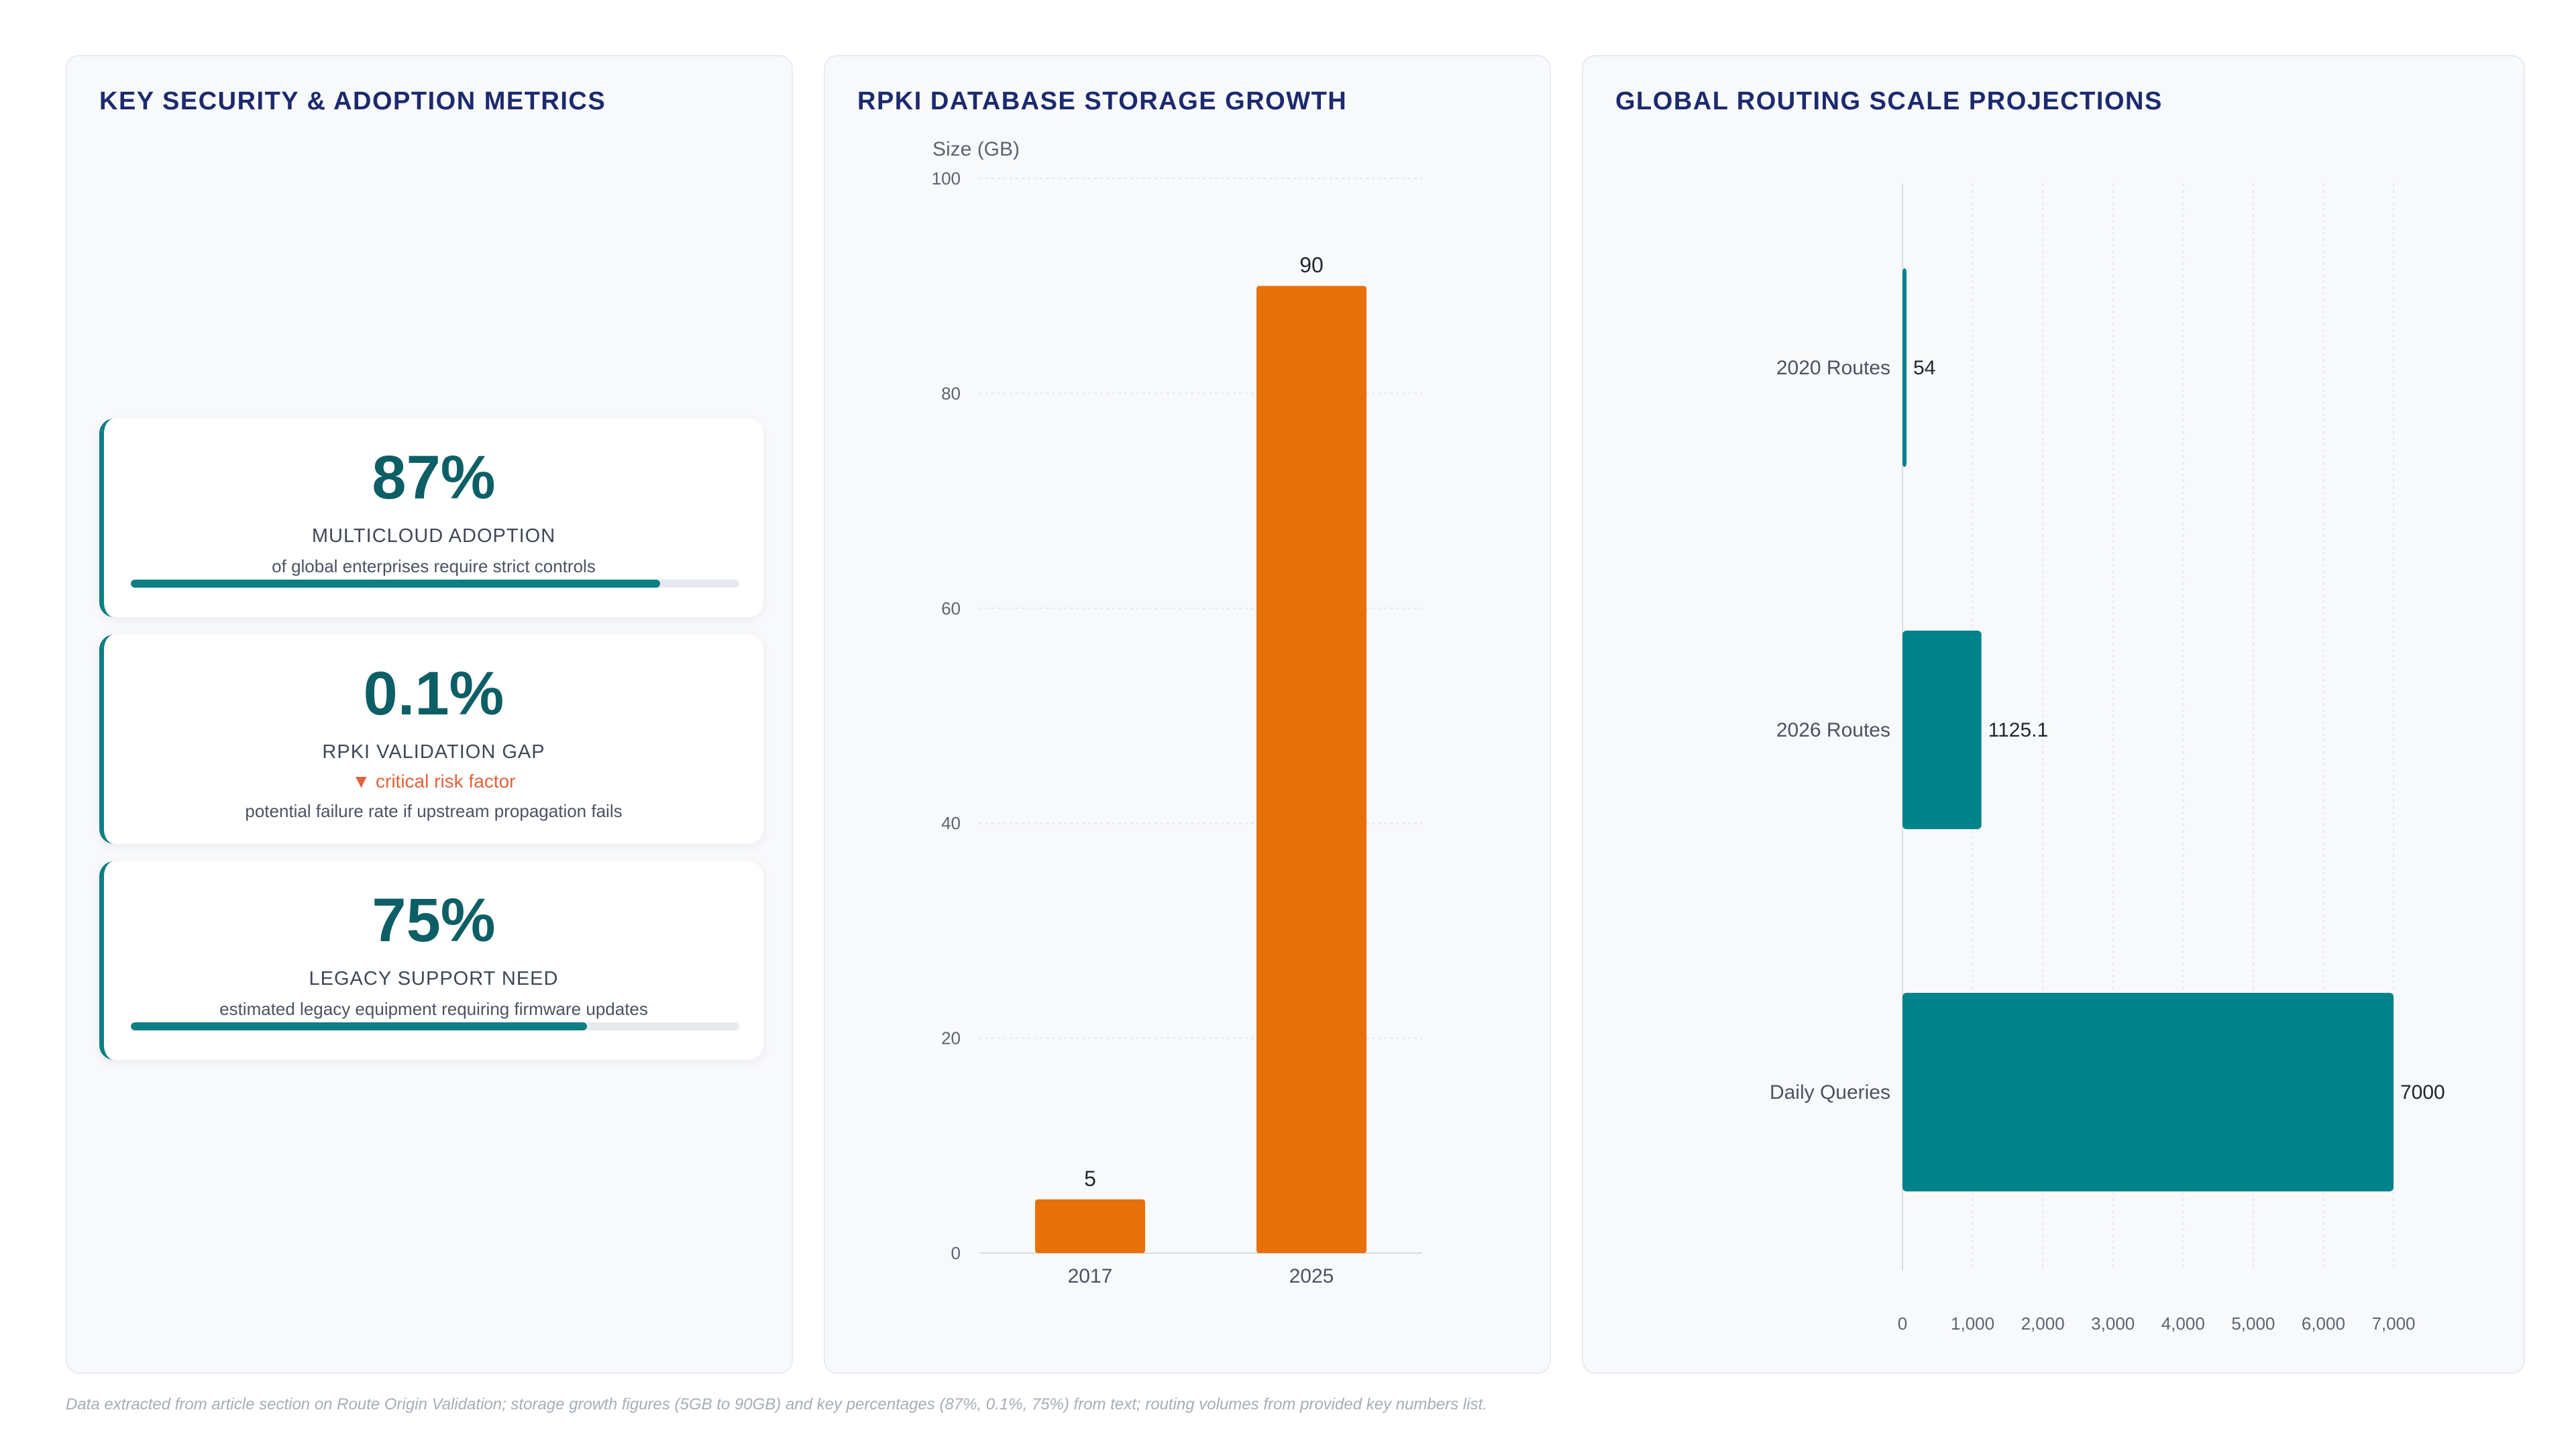 This screenshot has height=1449, width=2576. What do you see at coordinates (434, 978) in the screenshot?
I see `metric-label: LEGACY SUPPORT NEED` at bounding box center [434, 978].